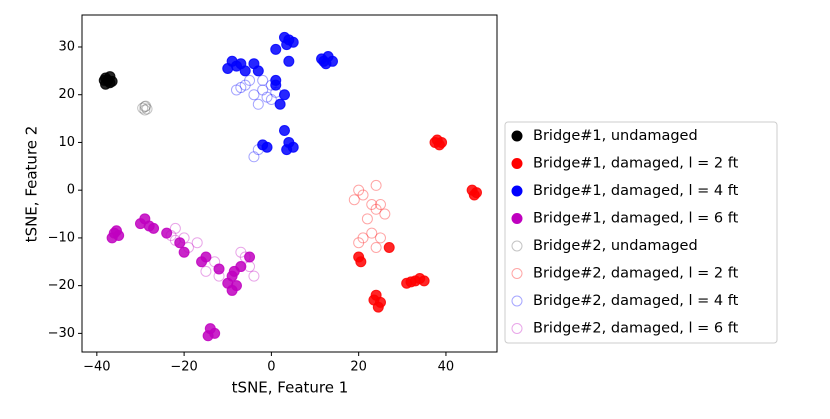 This screenshot has height=419, width=830. Describe the element at coordinates (636, 219) in the screenshot. I see `legend-label: Bridge#1, damaged, l = 6 ft` at that location.